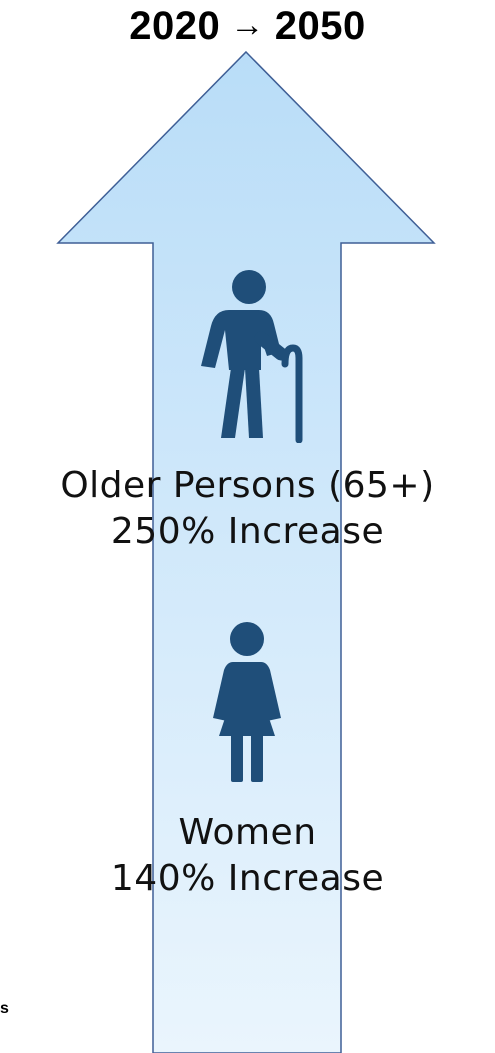 This screenshot has height=1053, width=495. I want to click on woman-icon, so click(247, 702).